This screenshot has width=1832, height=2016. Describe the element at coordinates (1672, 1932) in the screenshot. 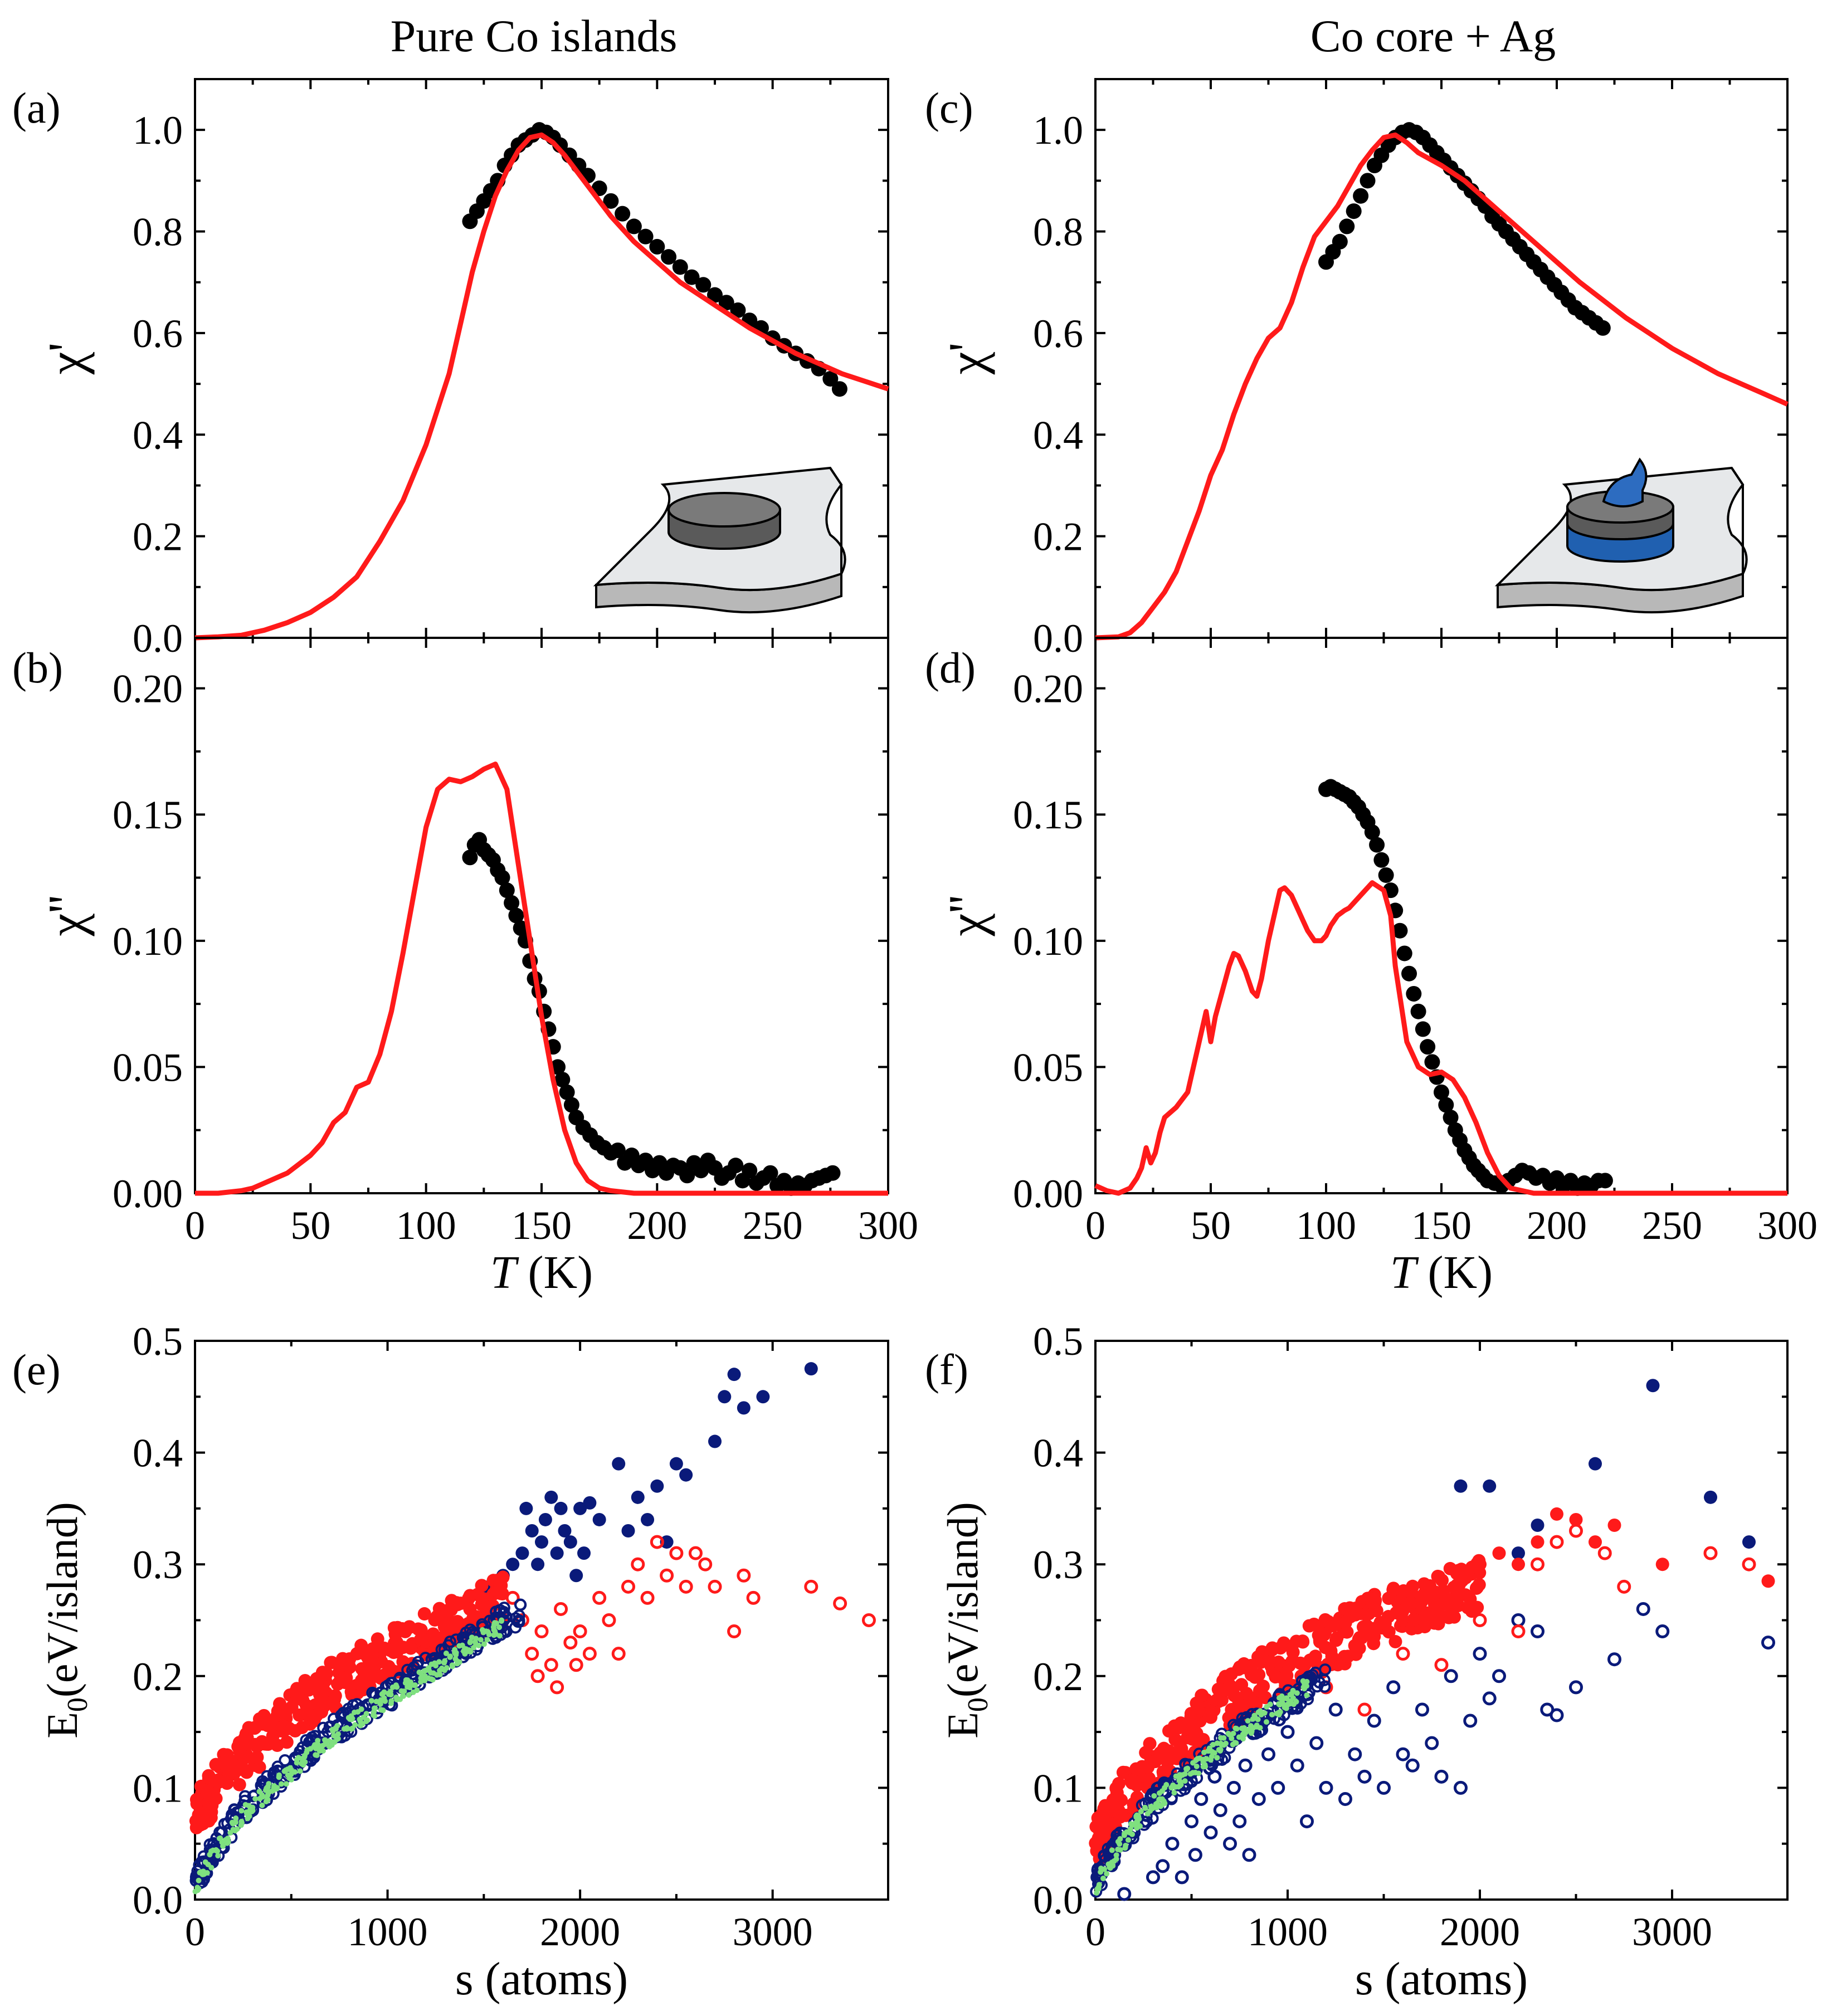

I see `x-tick-label: 3000` at that location.